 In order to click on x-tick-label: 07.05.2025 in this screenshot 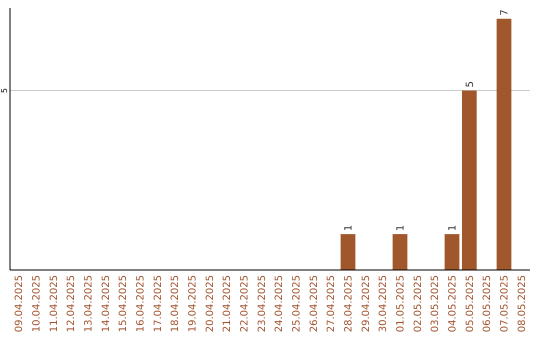, I will do `click(505, 303)`.